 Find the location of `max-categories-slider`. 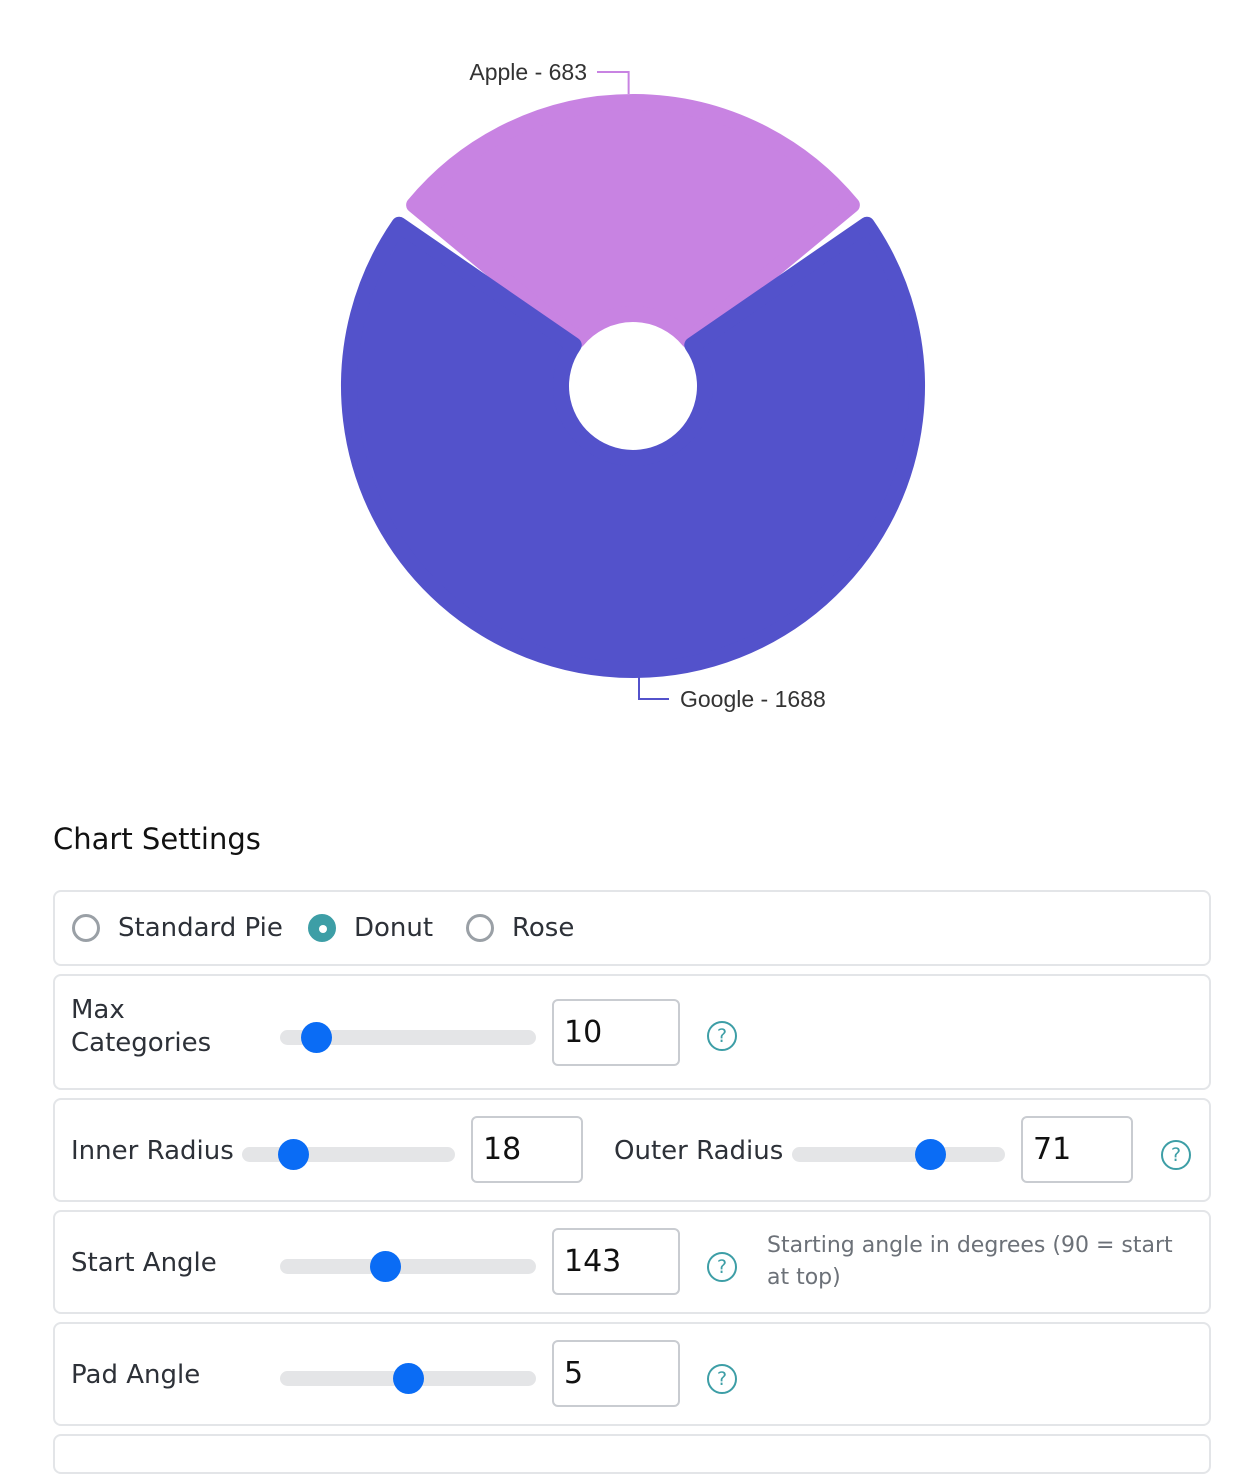

max-categories-slider is located at coordinates (408, 1037).